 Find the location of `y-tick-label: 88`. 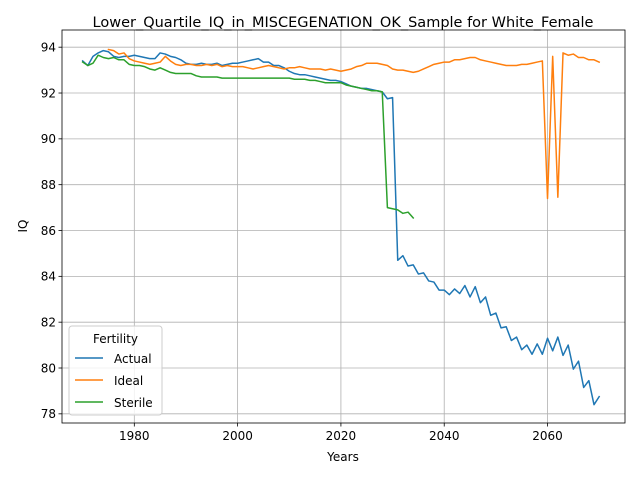

y-tick-label: 88 is located at coordinates (48, 185).